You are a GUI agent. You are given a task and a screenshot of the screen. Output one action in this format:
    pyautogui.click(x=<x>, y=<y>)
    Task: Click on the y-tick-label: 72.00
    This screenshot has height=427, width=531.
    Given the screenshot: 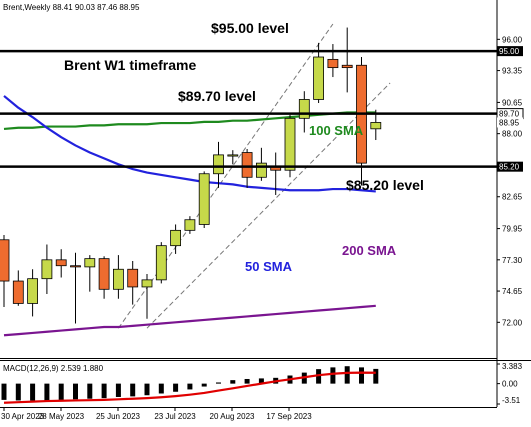 What is the action you would take?
    pyautogui.click(x=512, y=322)
    